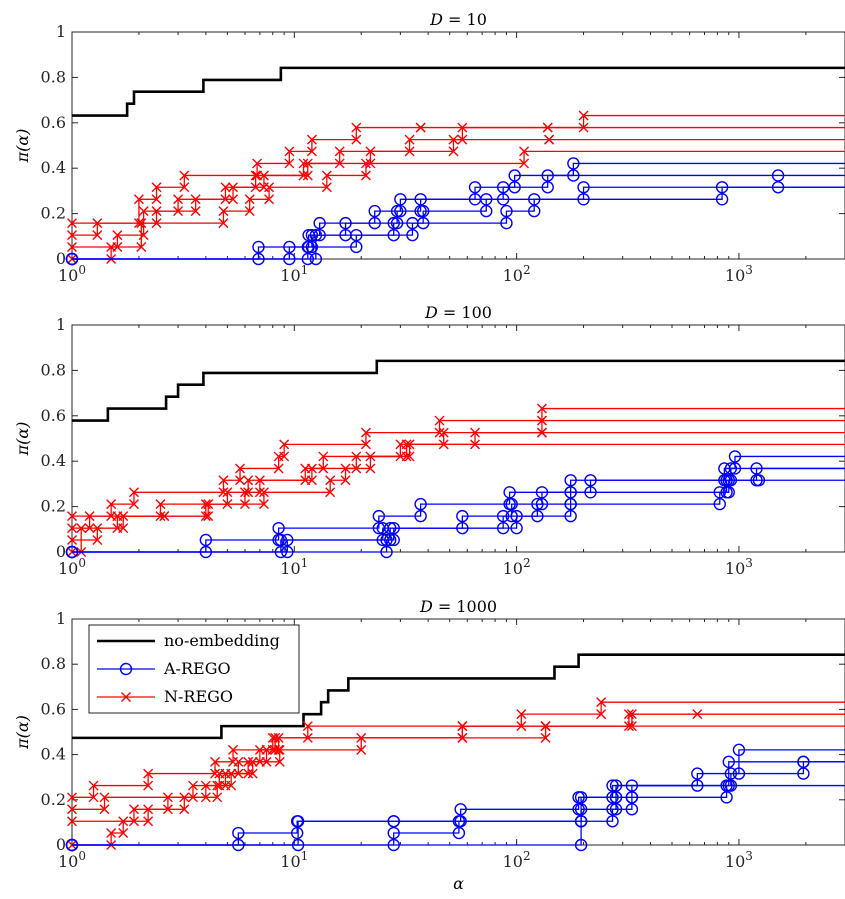 This screenshot has width=845, height=899. Describe the element at coordinates (458, 606) in the screenshot. I see `chart-title: D = 1000` at that location.